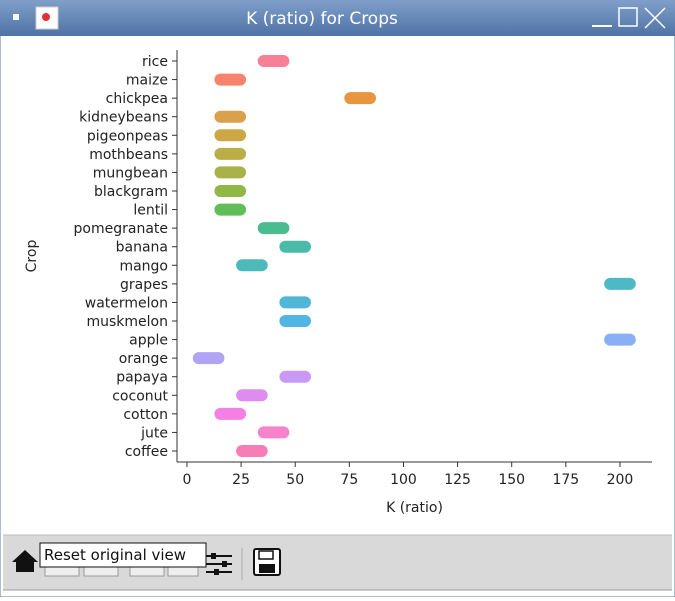  Describe the element at coordinates (32, 256) in the screenshot. I see `y-axis-label: Crop` at that location.